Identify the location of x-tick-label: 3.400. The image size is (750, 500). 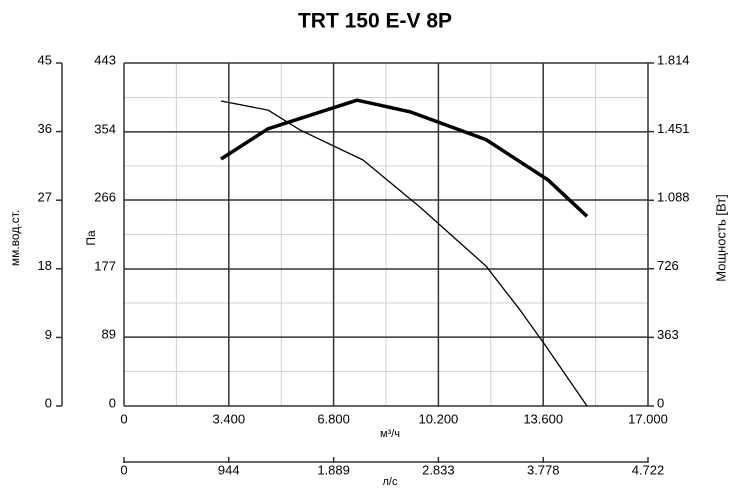
(229, 418).